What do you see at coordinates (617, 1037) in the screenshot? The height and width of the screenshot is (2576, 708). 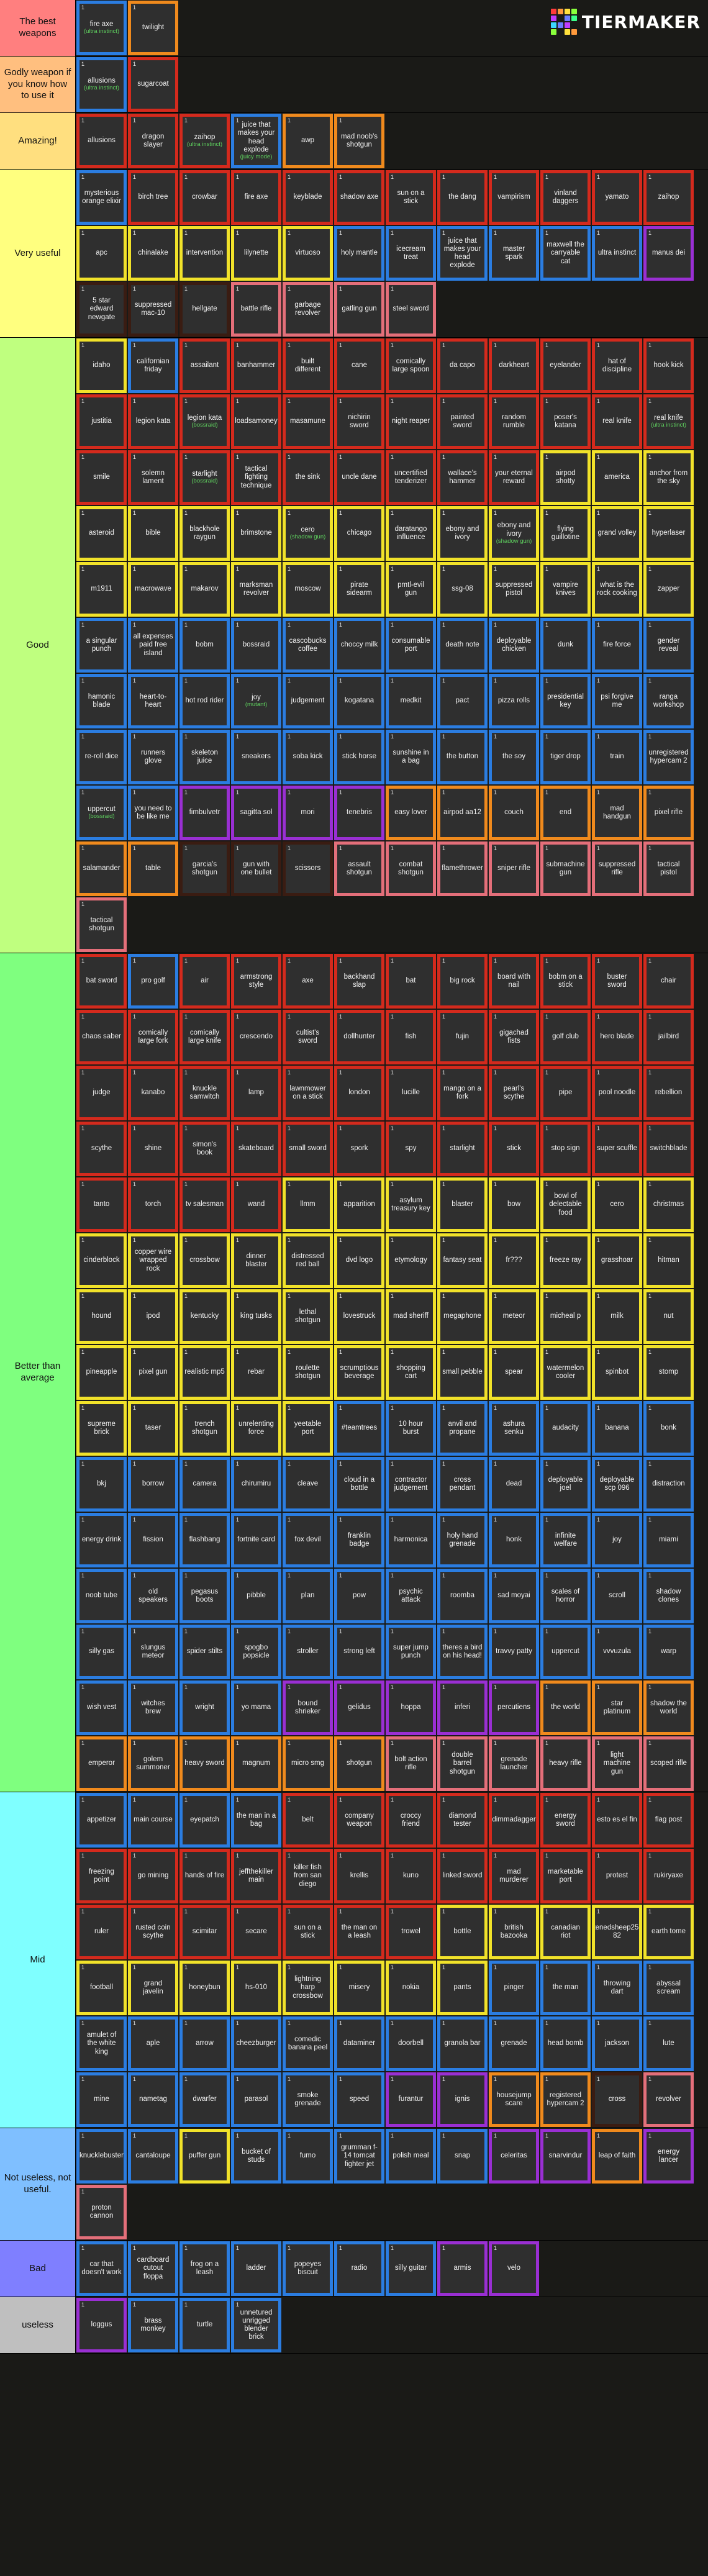 I see `tier-item: 1 hero blade` at bounding box center [617, 1037].